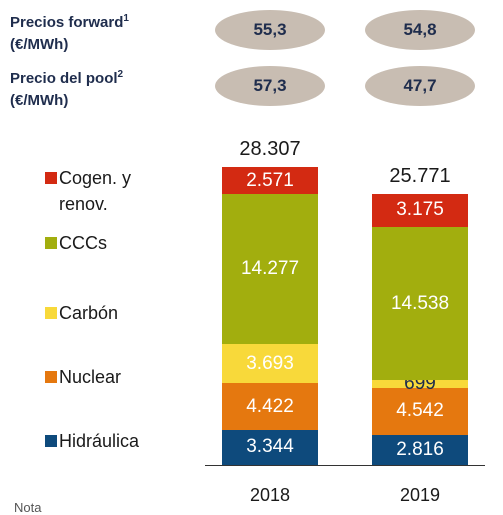  I want to click on x-tick-label: 2018, so click(270, 495).